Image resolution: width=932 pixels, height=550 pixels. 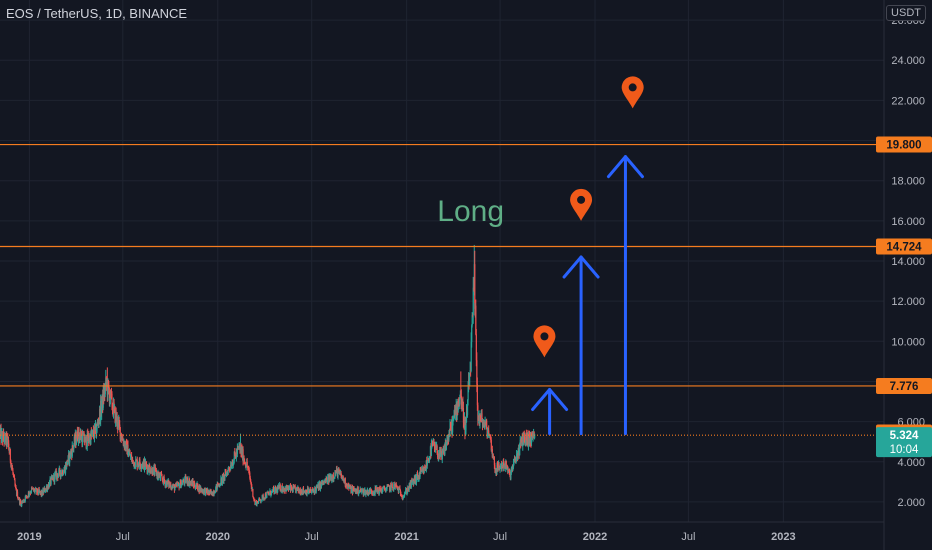 I want to click on long-annotation-text: Long, so click(x=470, y=211).